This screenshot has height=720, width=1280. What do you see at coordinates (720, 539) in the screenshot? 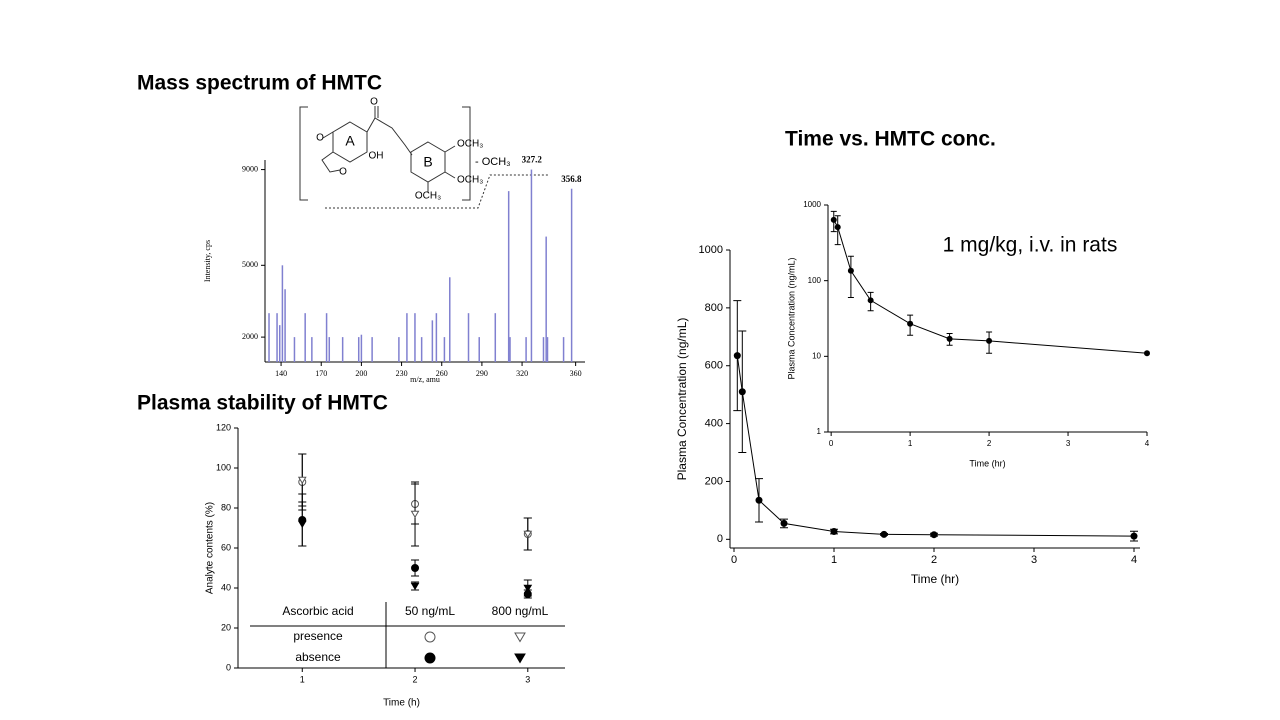
I see `y-tick-label: 0` at bounding box center [720, 539].